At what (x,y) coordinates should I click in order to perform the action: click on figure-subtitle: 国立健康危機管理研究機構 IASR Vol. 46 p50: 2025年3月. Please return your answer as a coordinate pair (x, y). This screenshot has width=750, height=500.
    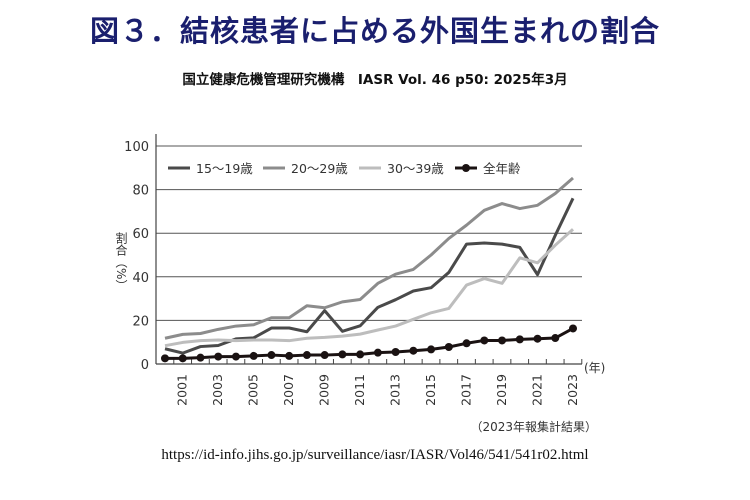
    Looking at the image, I should click on (375, 80).